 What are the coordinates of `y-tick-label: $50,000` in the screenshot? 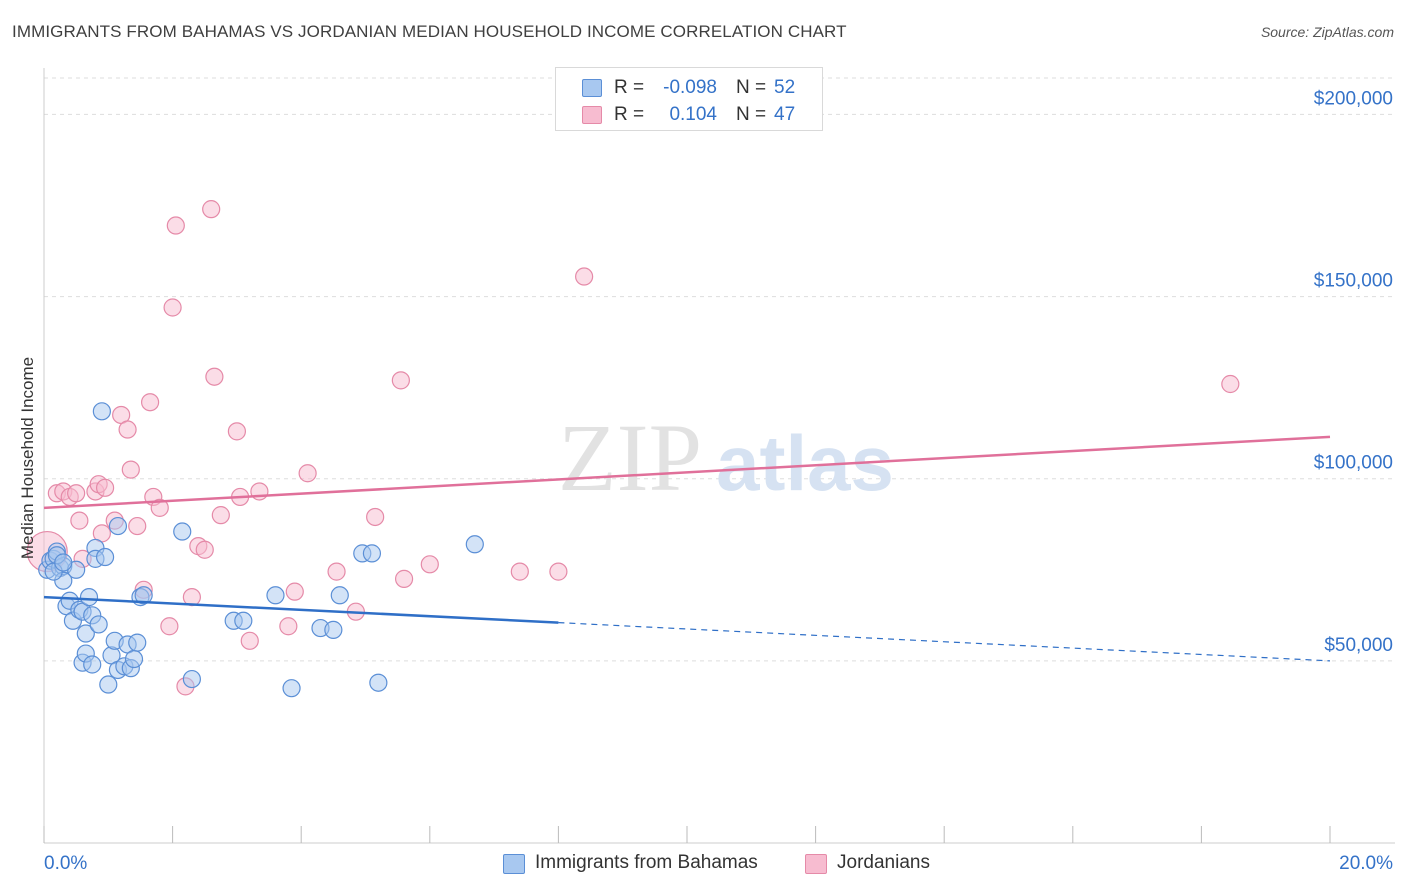 It's located at (1358, 645).